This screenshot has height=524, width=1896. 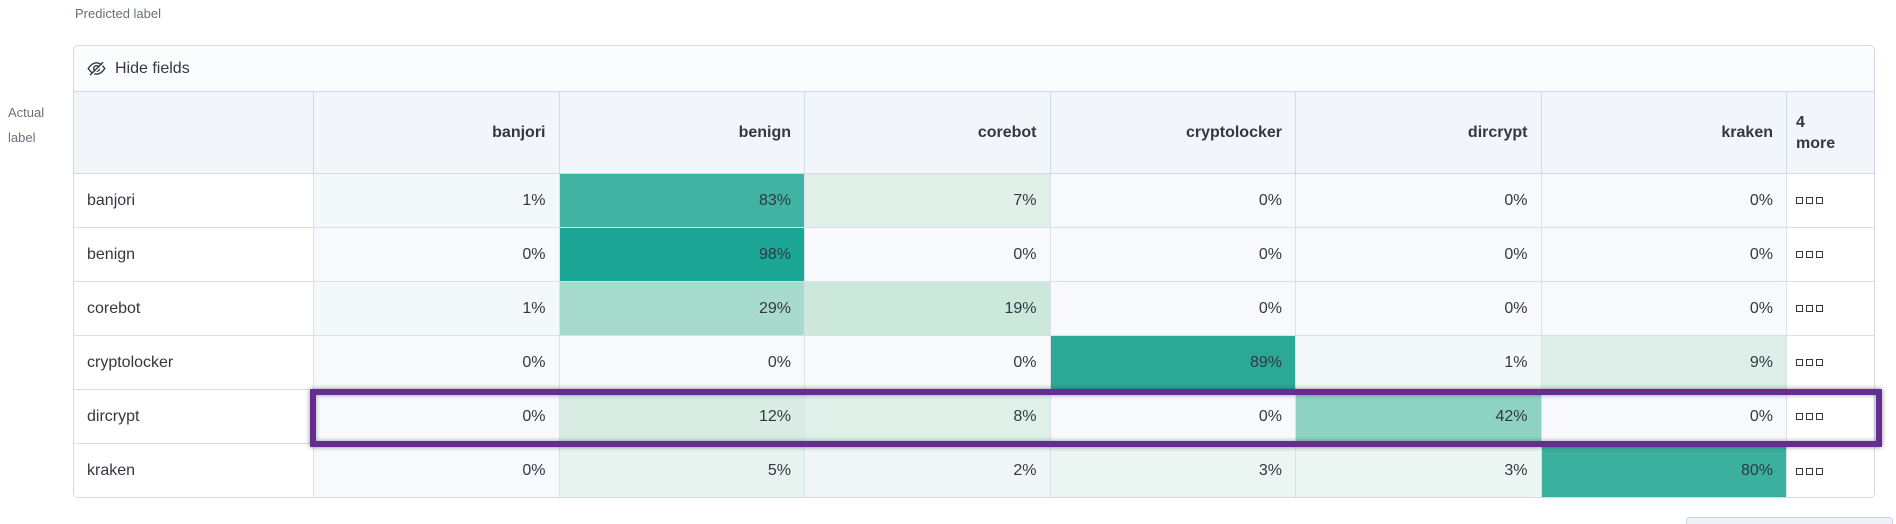 What do you see at coordinates (152, 68) in the screenshot?
I see `hide-fields-label: Hide fields` at bounding box center [152, 68].